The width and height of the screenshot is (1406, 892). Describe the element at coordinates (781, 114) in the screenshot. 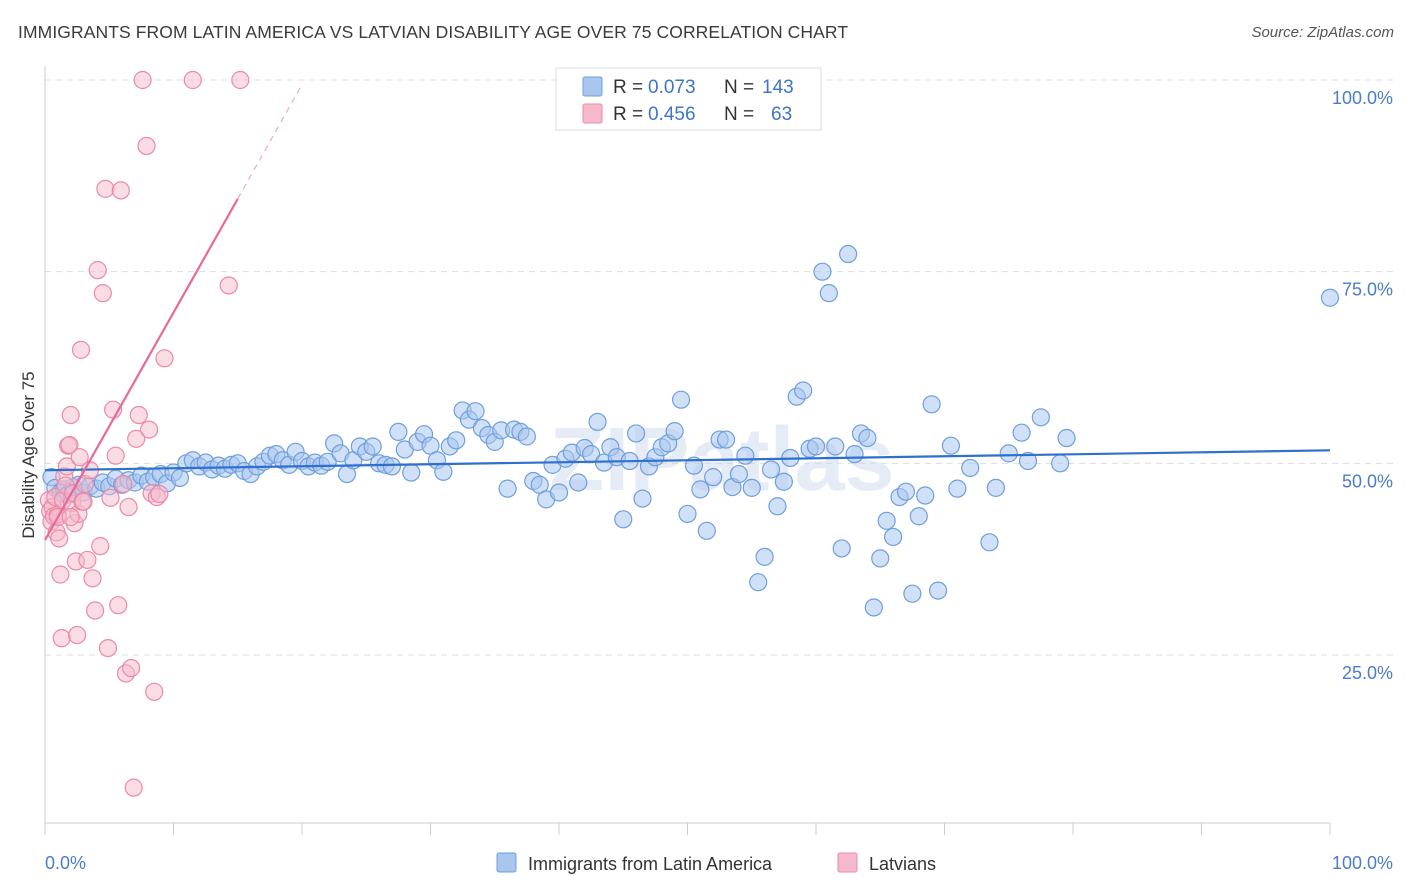

I see `legend-n-value-2: 63` at that location.